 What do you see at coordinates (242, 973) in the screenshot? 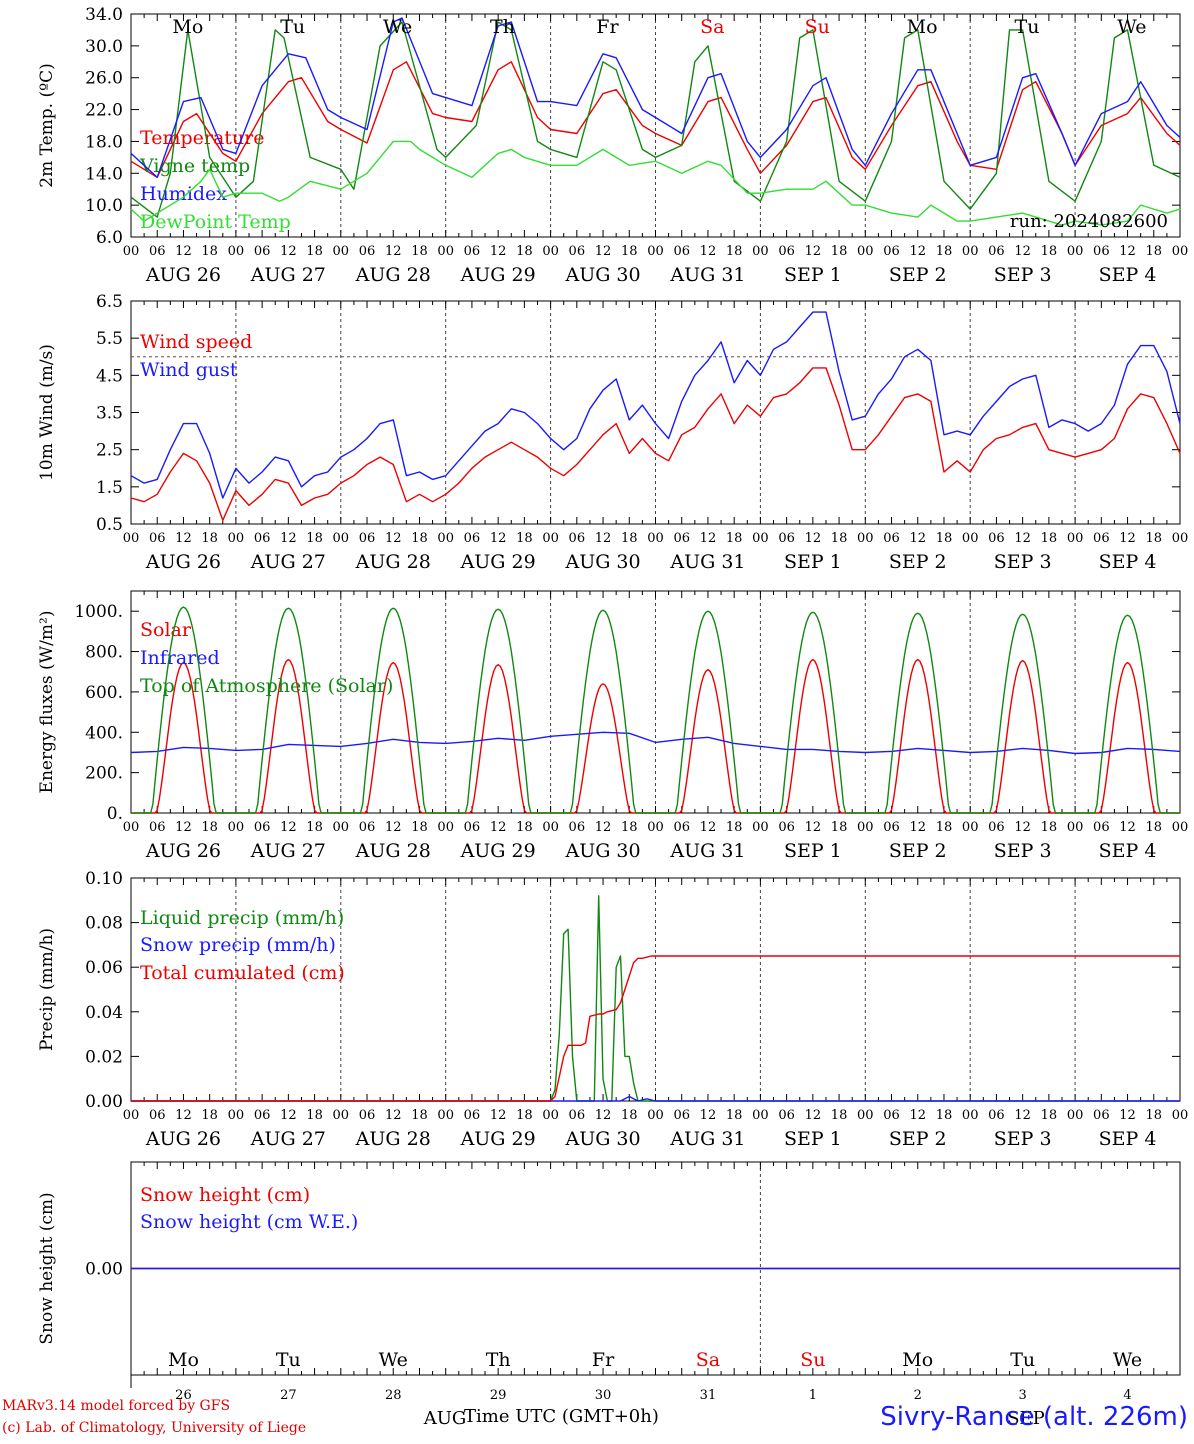
I see `legend-entry: Total cumulated (cm)` at bounding box center [242, 973].